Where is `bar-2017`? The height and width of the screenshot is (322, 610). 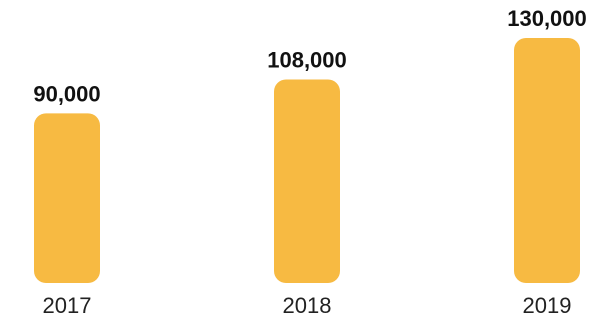
bar-2017 is located at coordinates (67, 198).